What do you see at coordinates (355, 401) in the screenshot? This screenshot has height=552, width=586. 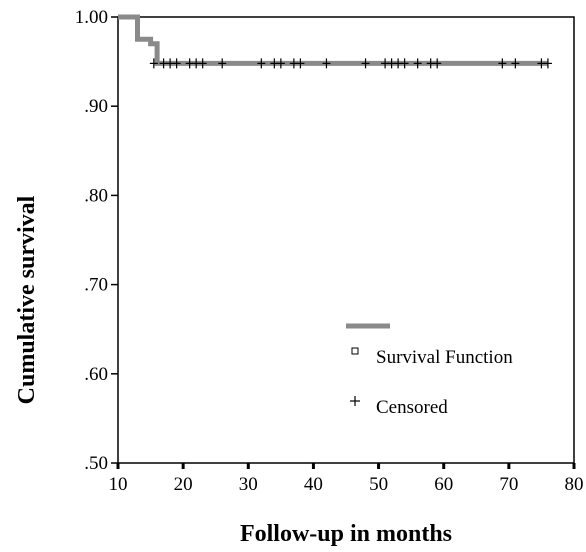 I see `legend-censored-marker` at bounding box center [355, 401].